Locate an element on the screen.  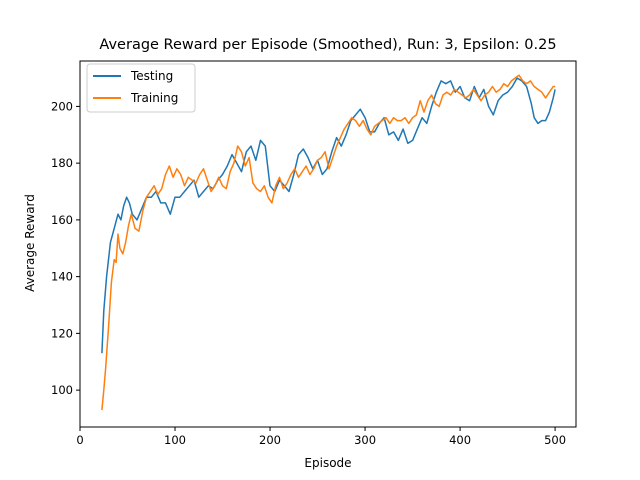
y-tick-label: 140 is located at coordinates (62, 277).